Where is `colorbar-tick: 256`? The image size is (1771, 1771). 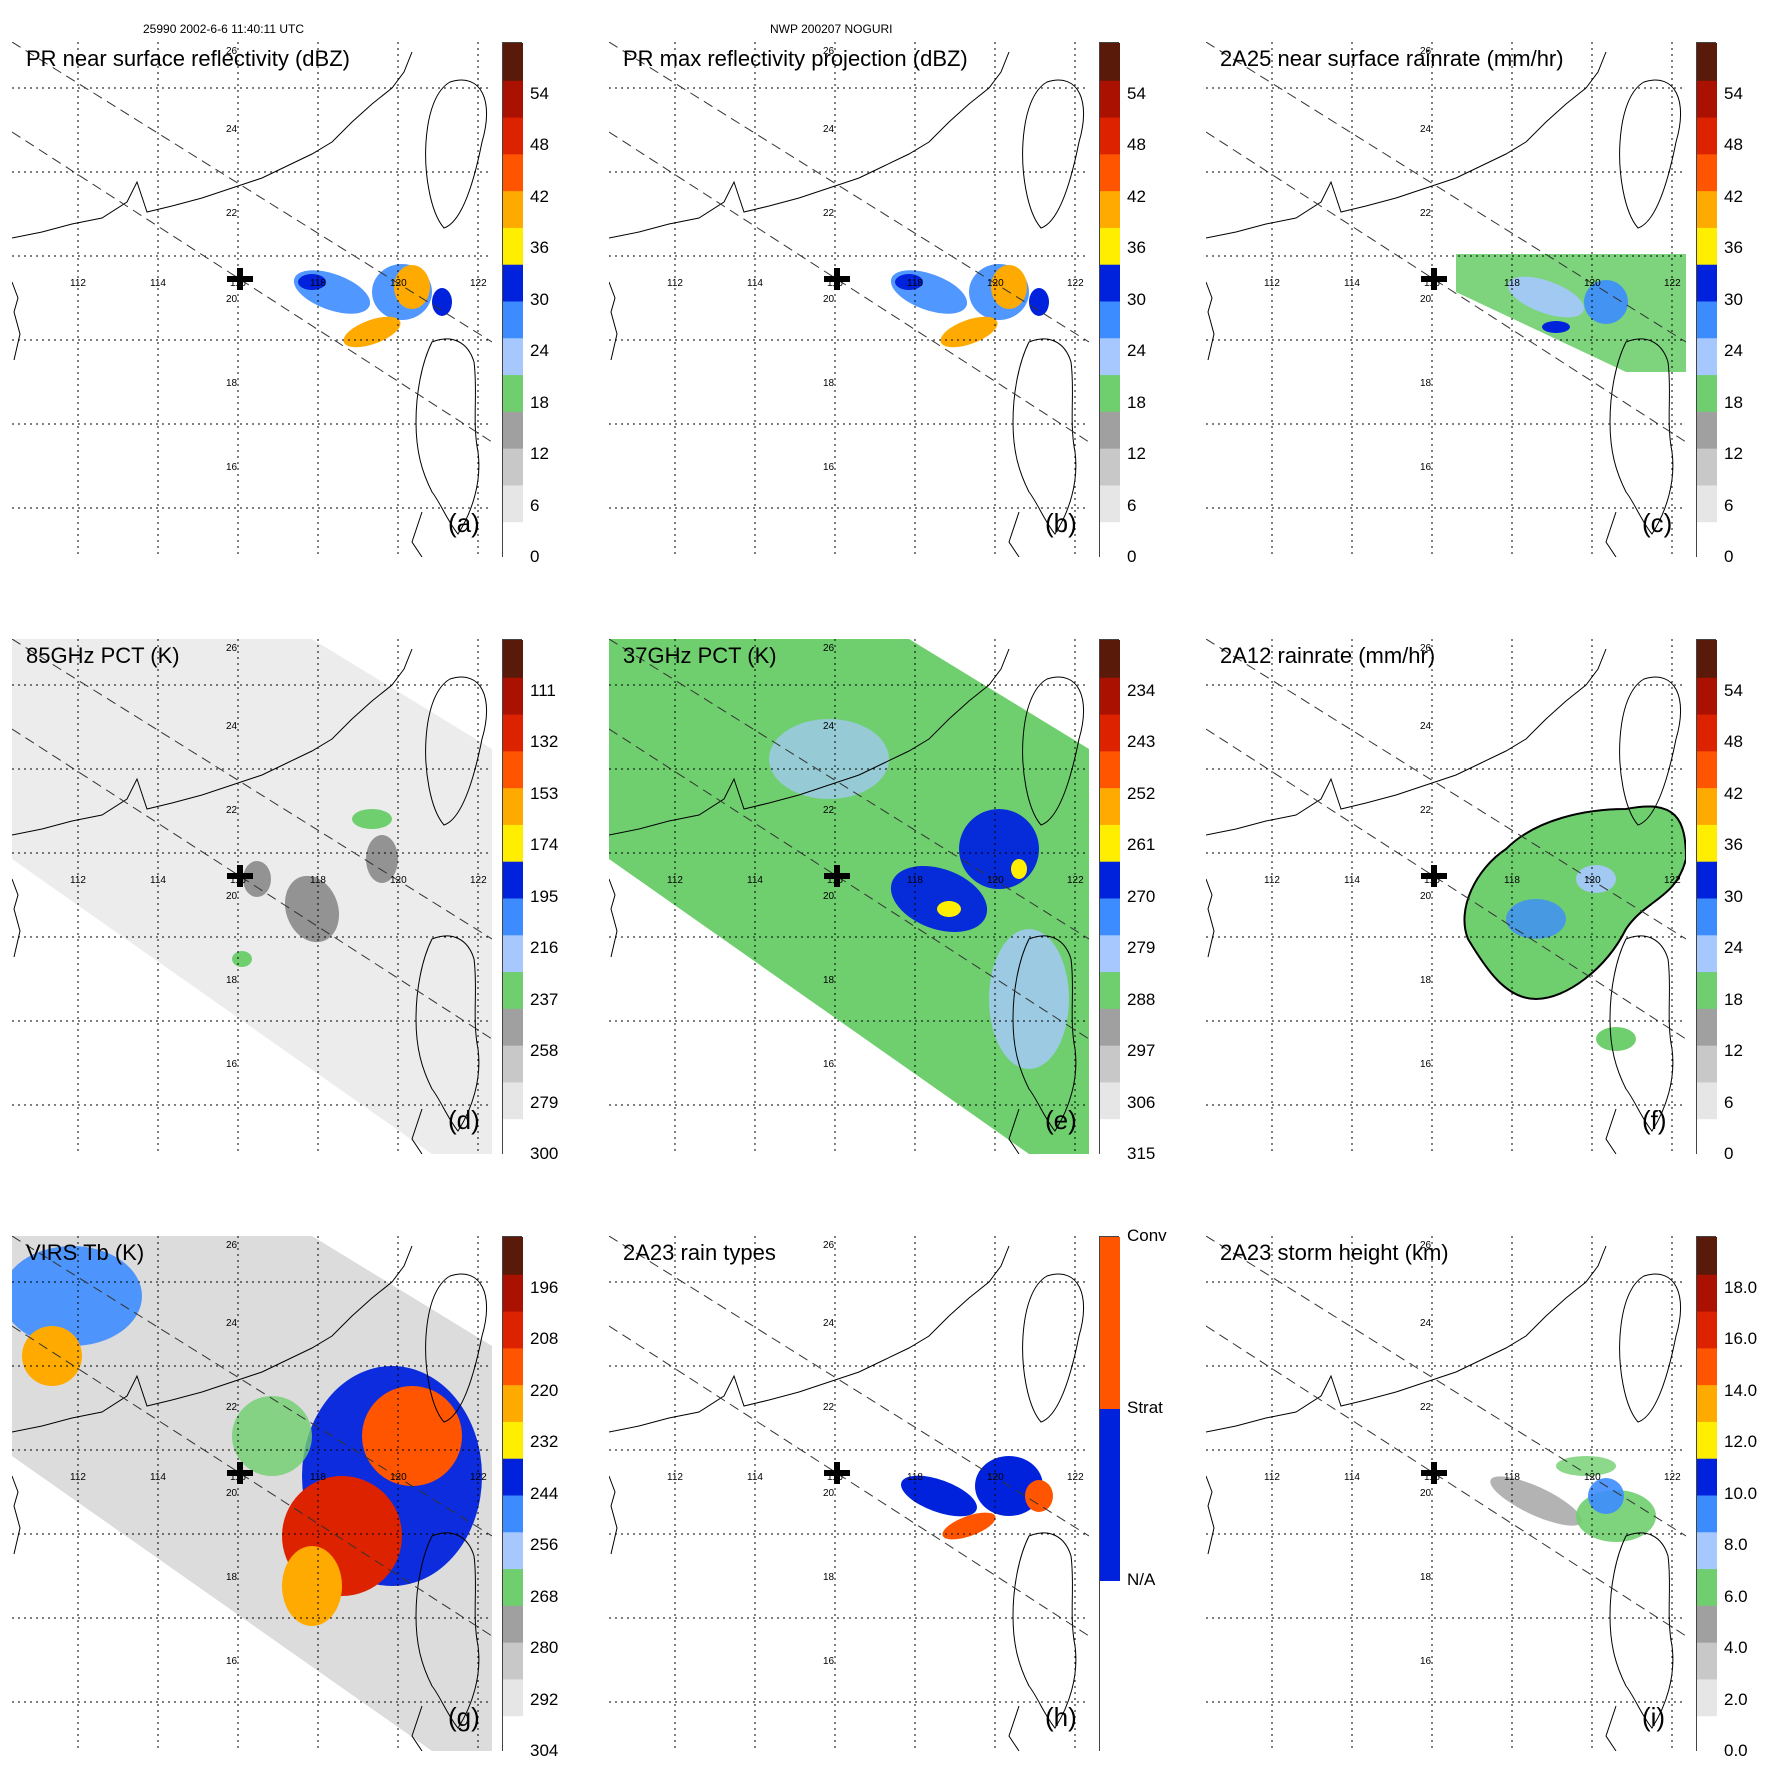
colorbar-tick: 256 is located at coordinates (544, 1544).